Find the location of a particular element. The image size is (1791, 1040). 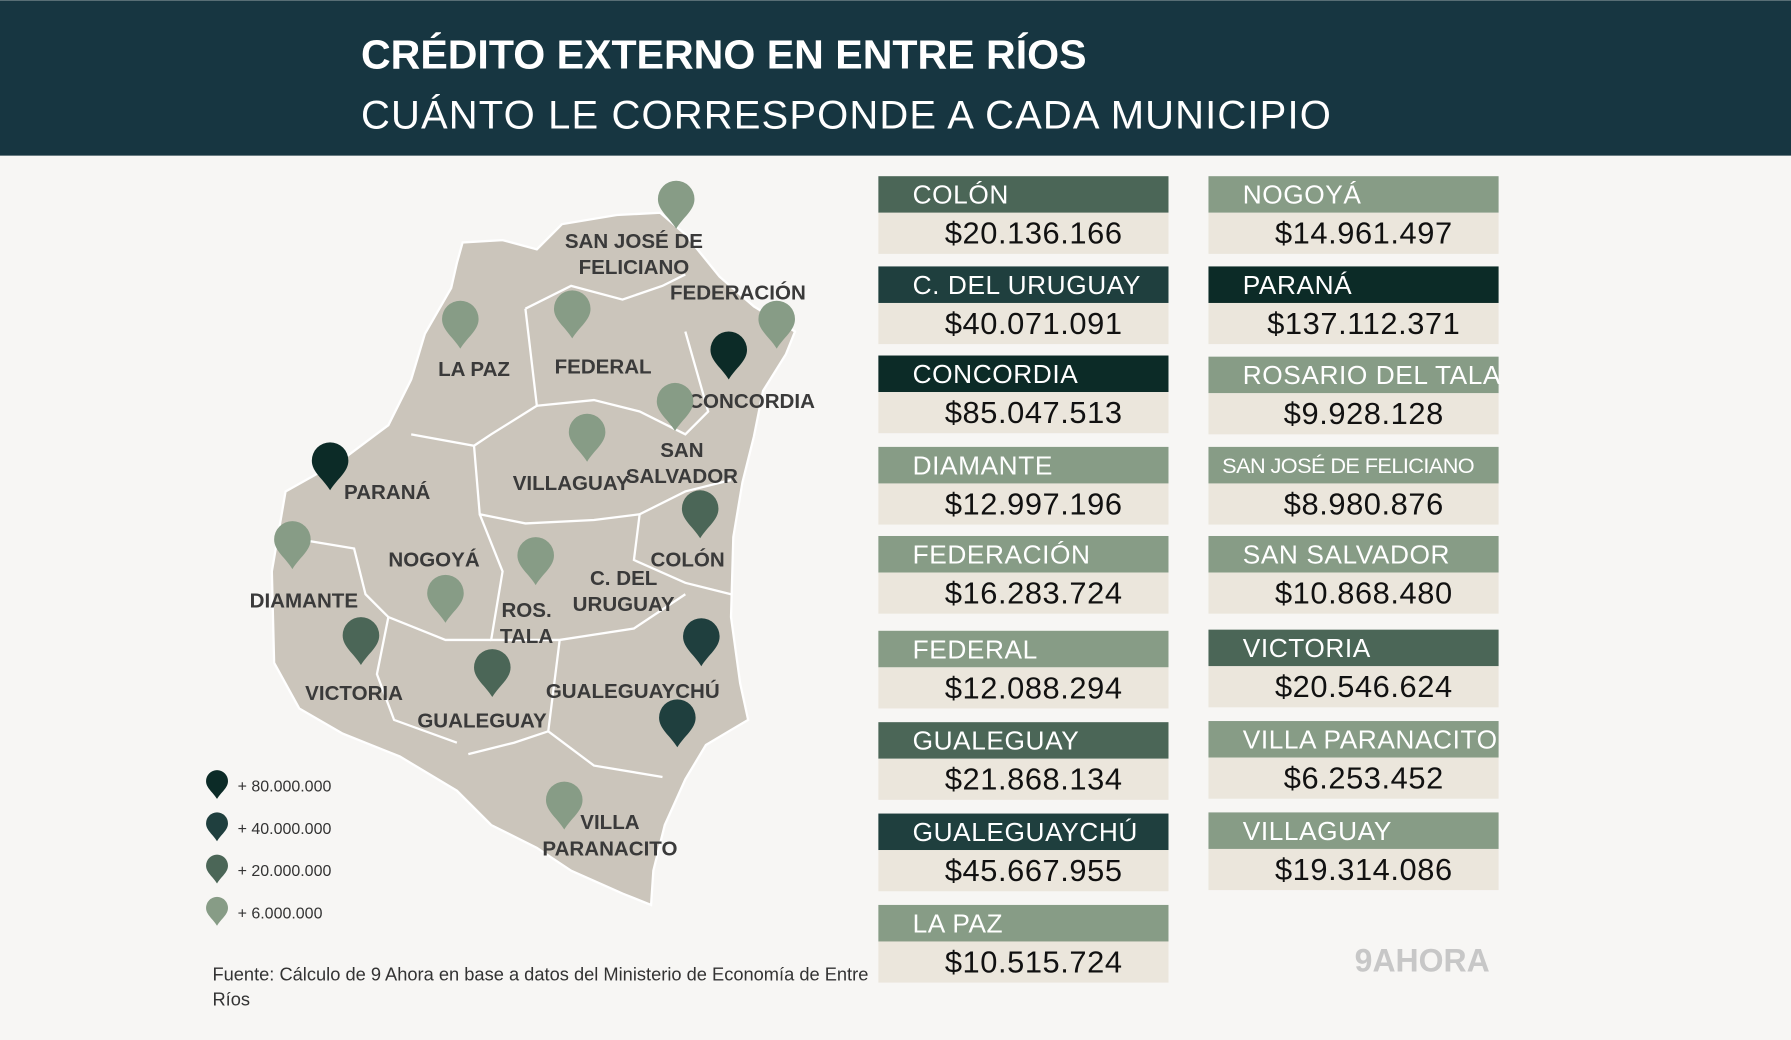

card-name: GUALEGUAYCHÚ is located at coordinates (1025, 832).